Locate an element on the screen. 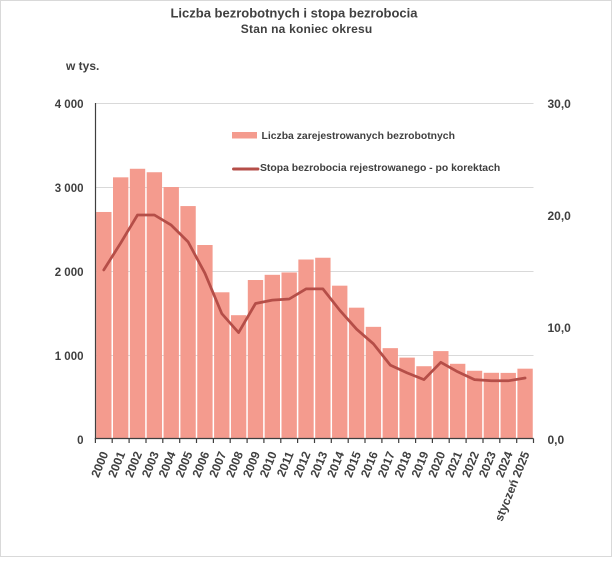 This screenshot has height=562, width=612. svg-text: 3 000 is located at coordinates (69, 189).